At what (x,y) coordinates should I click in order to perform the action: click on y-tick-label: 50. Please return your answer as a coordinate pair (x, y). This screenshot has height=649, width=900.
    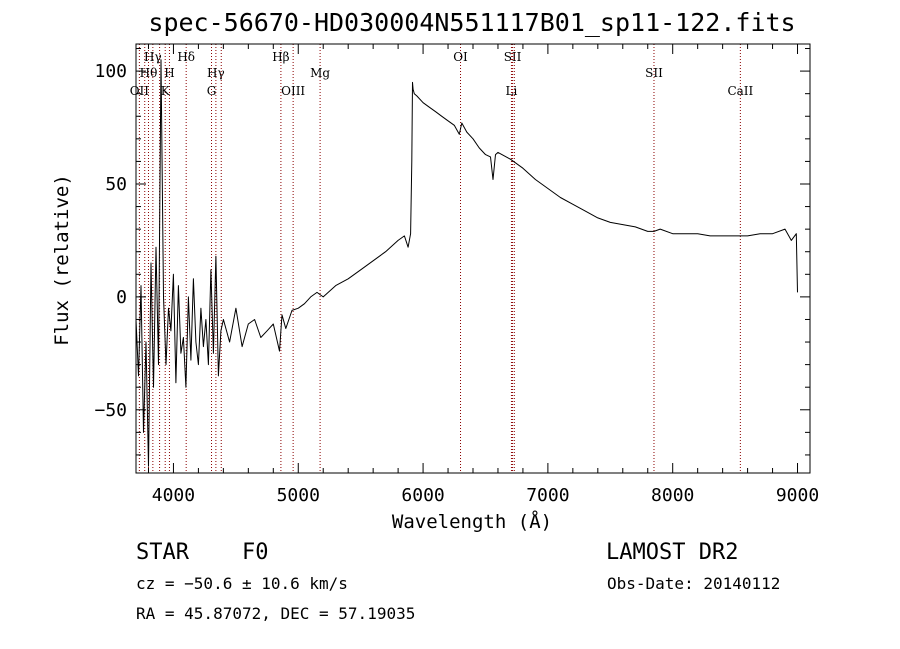
    Looking at the image, I should click on (116, 184).